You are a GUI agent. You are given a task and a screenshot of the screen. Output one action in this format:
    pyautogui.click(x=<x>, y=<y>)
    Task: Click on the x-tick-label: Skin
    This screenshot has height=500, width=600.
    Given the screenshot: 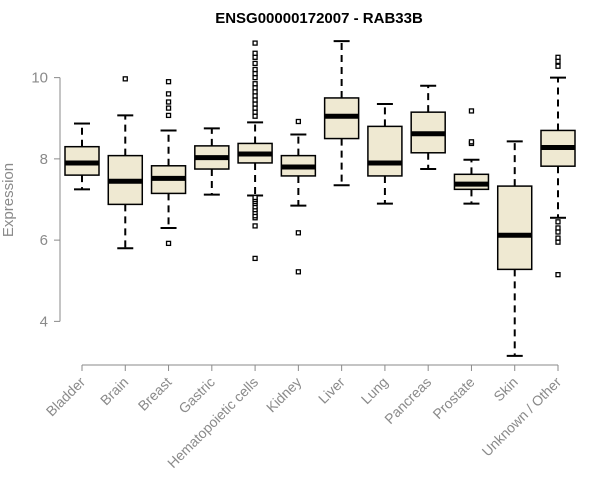 What is the action you would take?
    pyautogui.click(x=505, y=389)
    